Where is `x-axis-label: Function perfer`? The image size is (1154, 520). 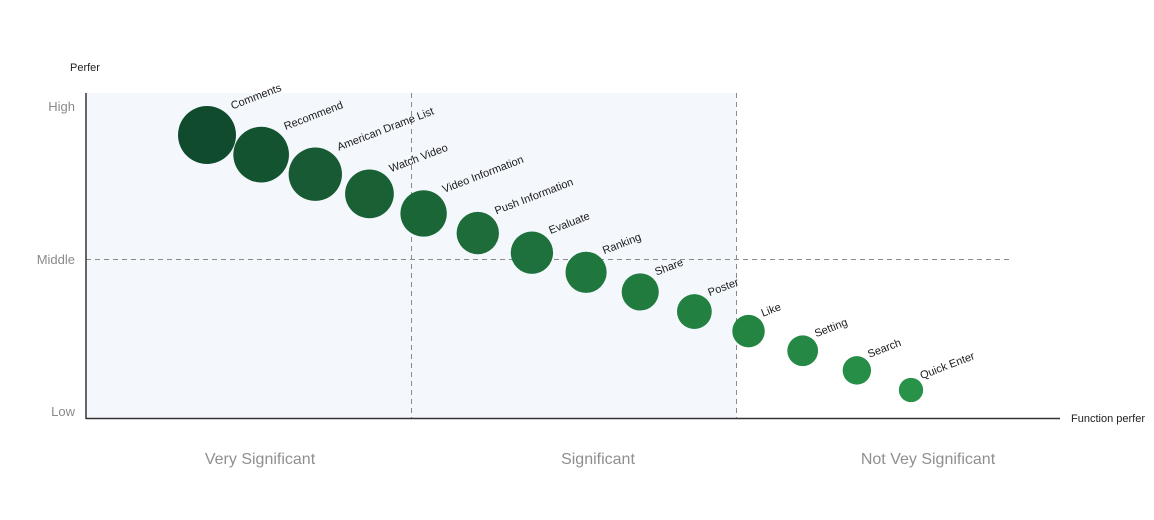 x-axis-label: Function perfer is located at coordinates (1108, 419).